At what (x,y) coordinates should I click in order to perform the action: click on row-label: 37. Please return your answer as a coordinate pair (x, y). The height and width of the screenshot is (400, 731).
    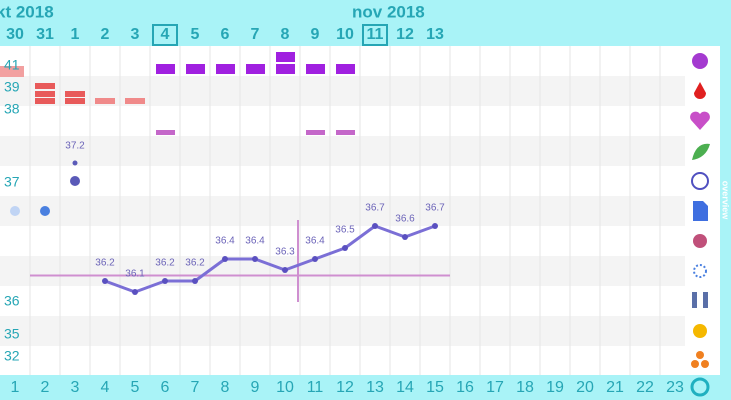
    Looking at the image, I should click on (12, 182).